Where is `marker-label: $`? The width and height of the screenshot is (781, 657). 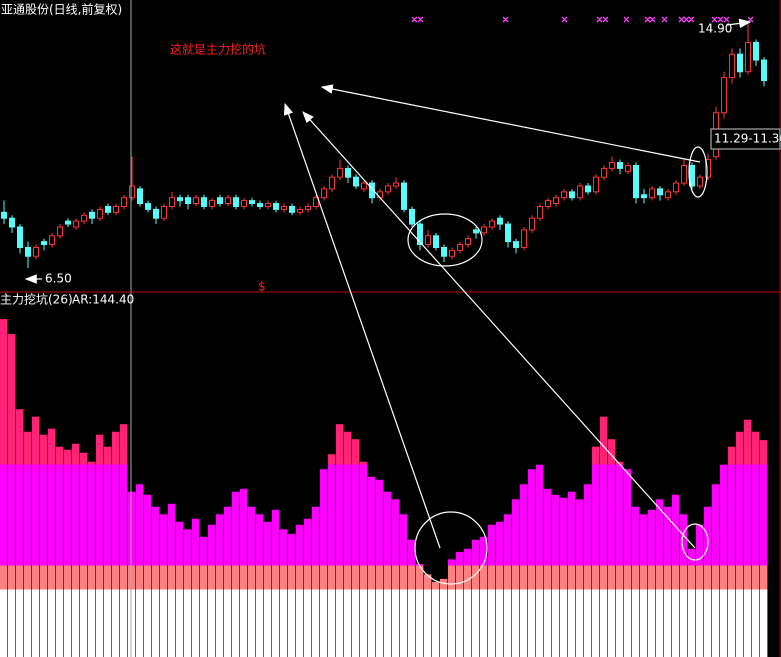 marker-label: $ is located at coordinates (262, 287).